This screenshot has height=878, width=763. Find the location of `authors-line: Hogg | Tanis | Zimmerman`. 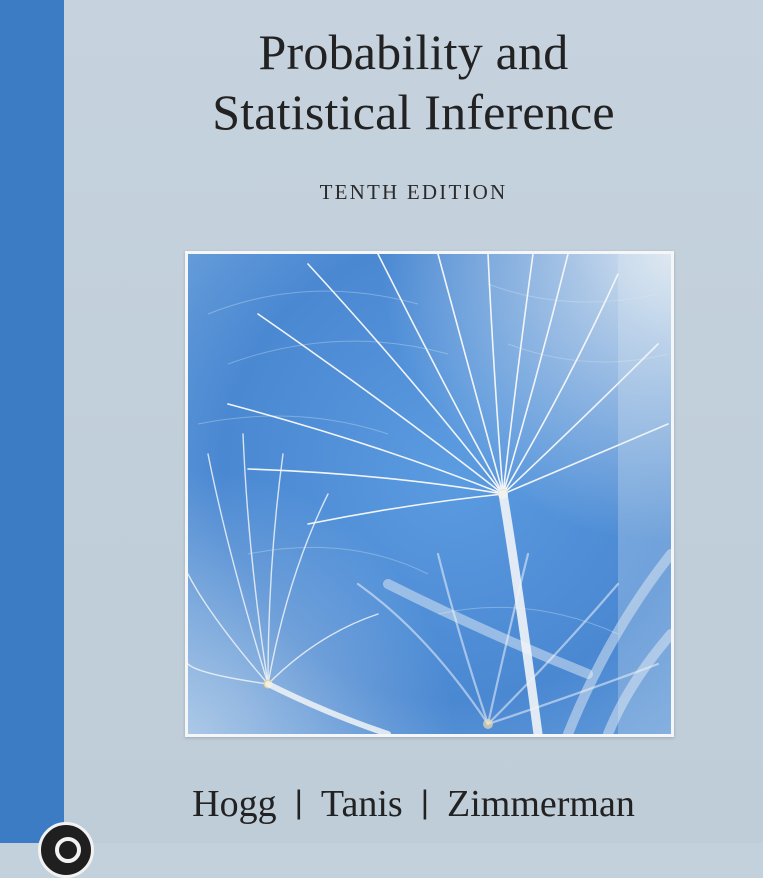

authors-line: Hogg | Tanis | Zimmerman is located at coordinates (413, 804).